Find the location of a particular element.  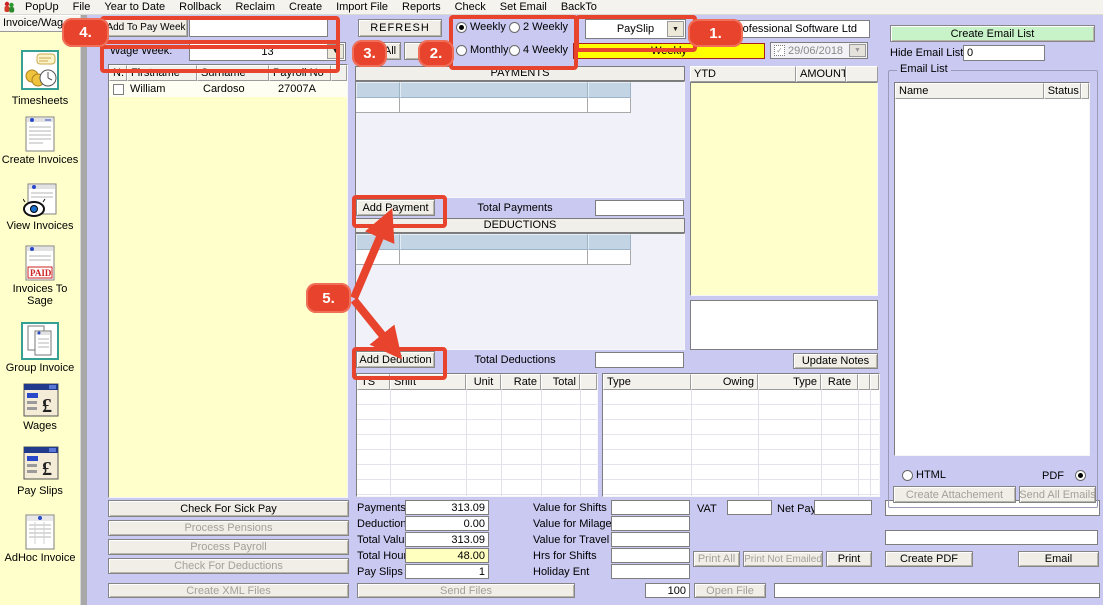

shift-col-ts: TS is located at coordinates (373, 382).